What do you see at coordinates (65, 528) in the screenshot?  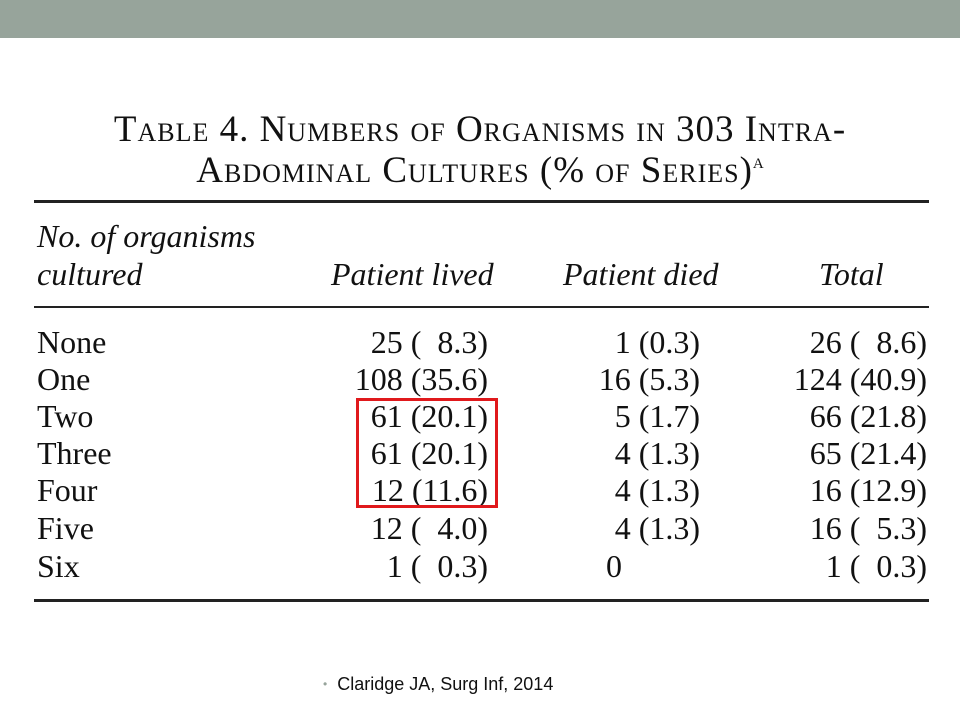 I see `row-label: Five` at bounding box center [65, 528].